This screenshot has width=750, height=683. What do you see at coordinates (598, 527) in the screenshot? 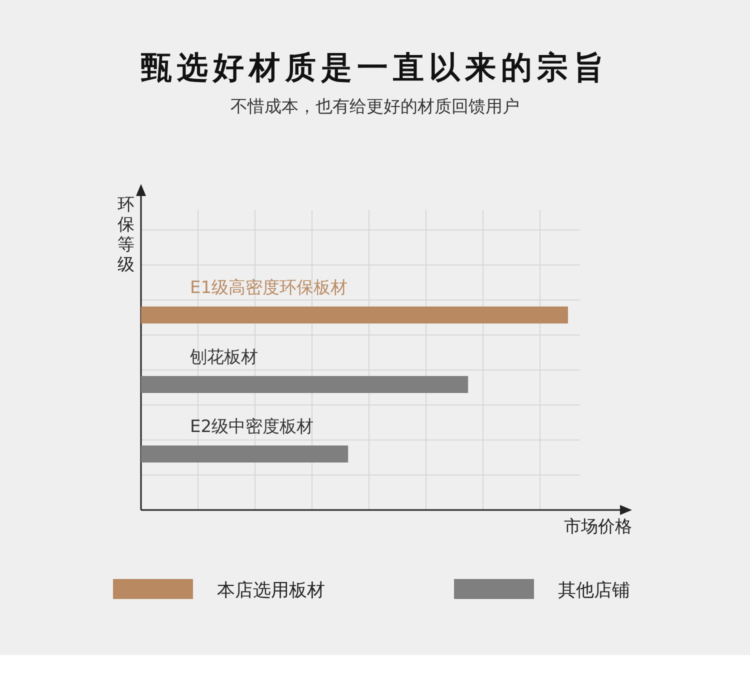
I see `x-axis-title: 市场价格` at bounding box center [598, 527].